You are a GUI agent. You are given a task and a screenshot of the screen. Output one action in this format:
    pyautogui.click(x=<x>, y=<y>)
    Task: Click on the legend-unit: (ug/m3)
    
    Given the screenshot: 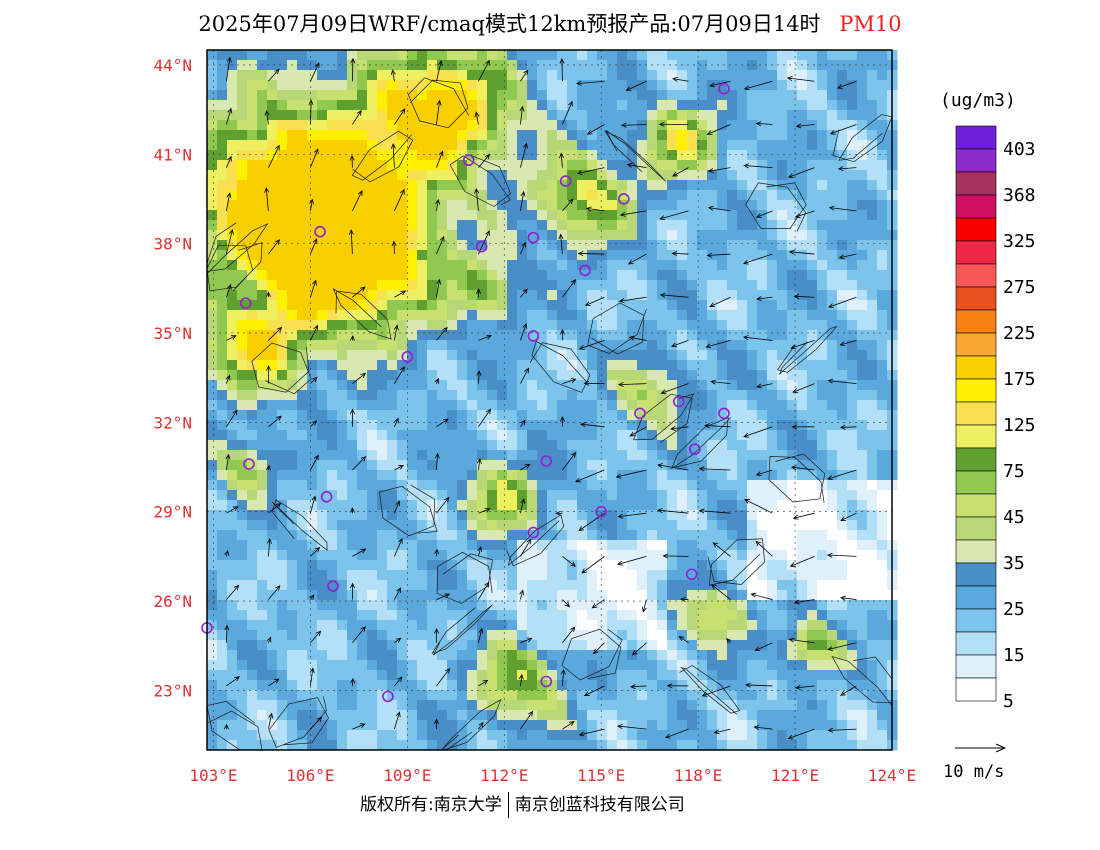 What is the action you would take?
    pyautogui.click(x=978, y=100)
    